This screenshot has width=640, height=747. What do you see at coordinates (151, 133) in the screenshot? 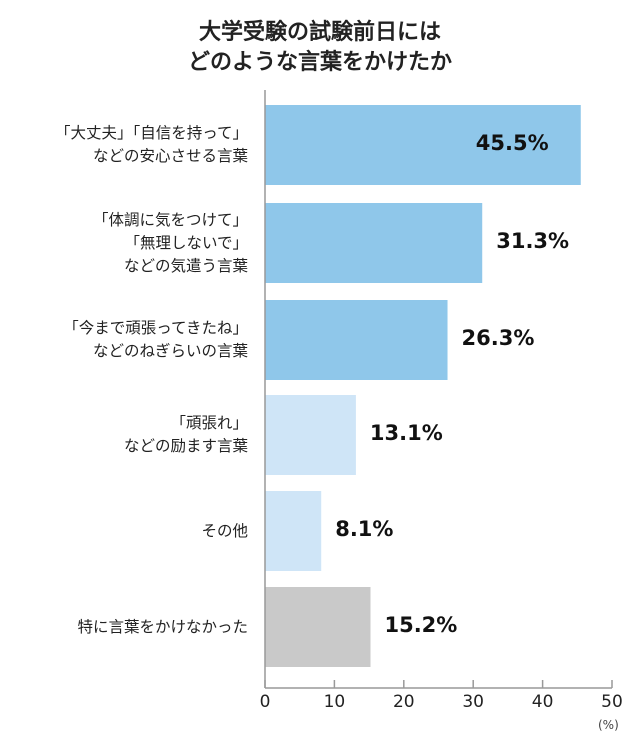
I see `category-label-line: 「大丈夫」「自信を持って」` at bounding box center [151, 133].